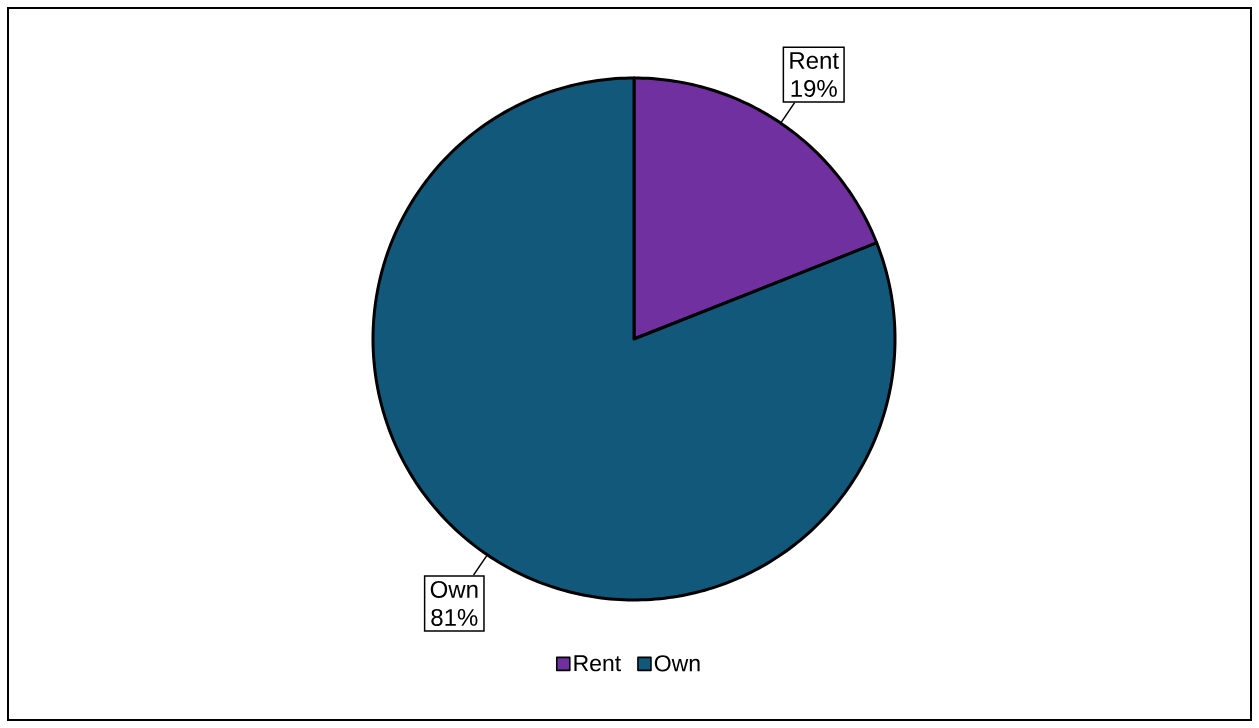  What do you see at coordinates (814, 60) in the screenshot?
I see `slice-label: Rent` at bounding box center [814, 60].